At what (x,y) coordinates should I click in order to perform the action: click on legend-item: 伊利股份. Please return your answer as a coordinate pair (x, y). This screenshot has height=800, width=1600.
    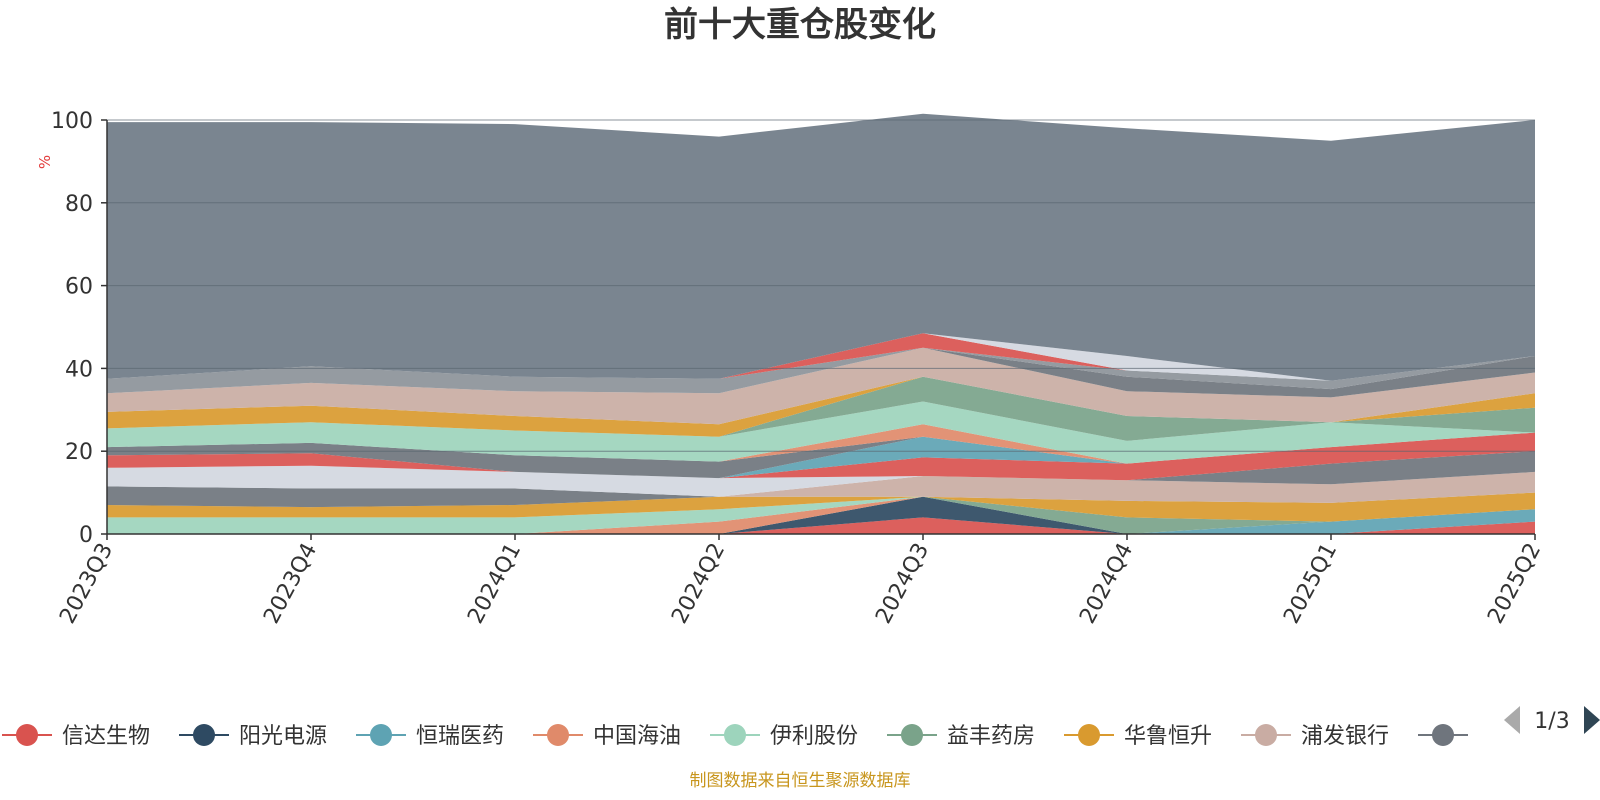
    Looking at the image, I should click on (784, 736).